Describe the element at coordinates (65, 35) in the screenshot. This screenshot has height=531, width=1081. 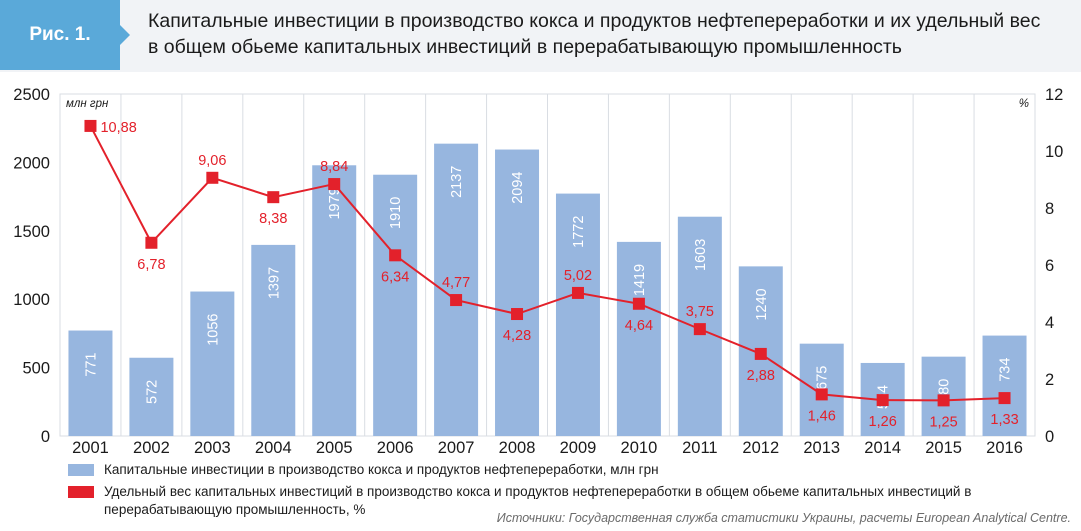
I see `figure-label: Рис. 1.` at that location.